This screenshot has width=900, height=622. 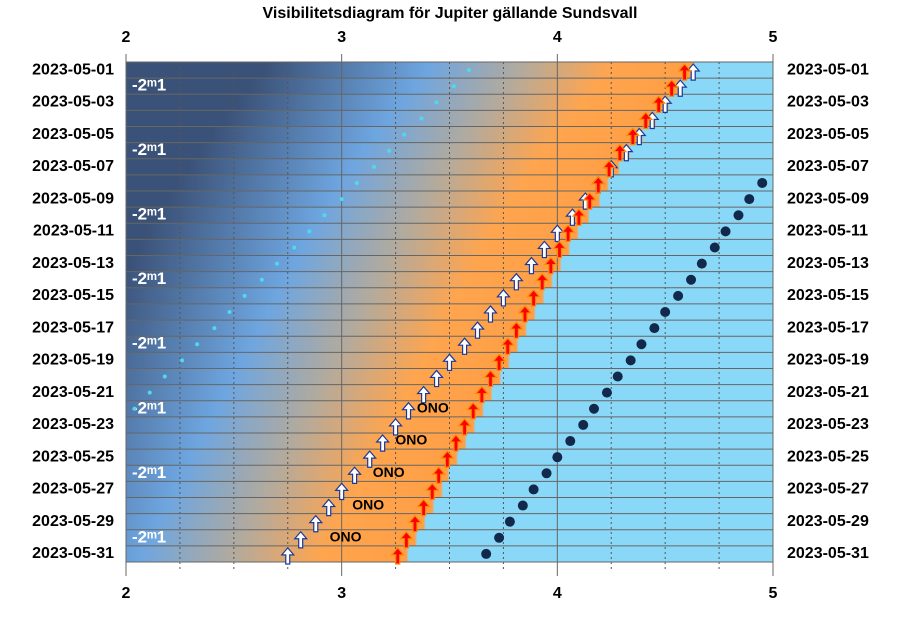 What do you see at coordinates (73, 198) in the screenshot?
I see `date-label-left: 2023-05-09` at bounding box center [73, 198].